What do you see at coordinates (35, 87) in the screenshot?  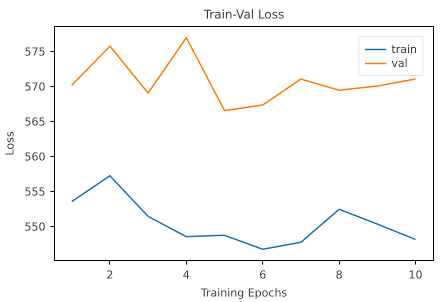 I see `y-tick-label: 570` at bounding box center [35, 87].